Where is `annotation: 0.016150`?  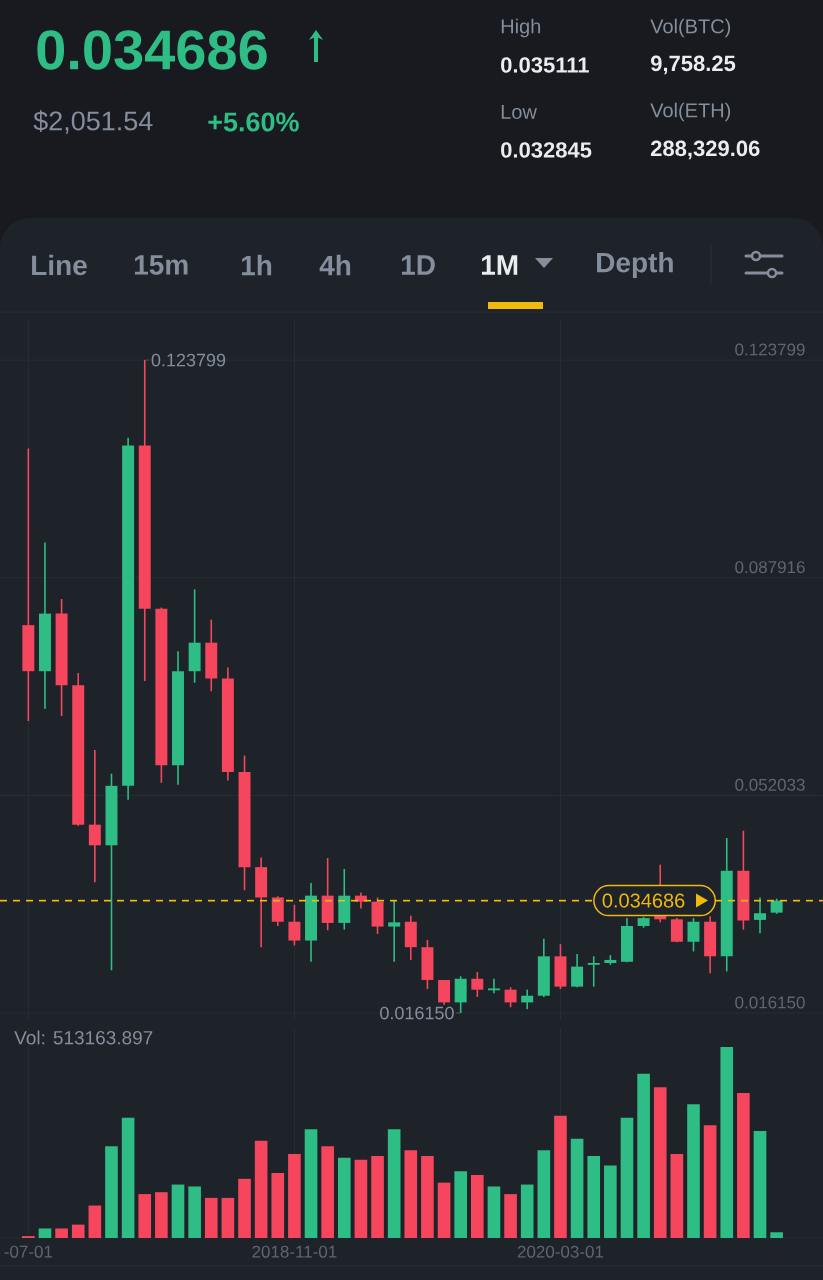 annotation: 0.016150 is located at coordinates (417, 1013).